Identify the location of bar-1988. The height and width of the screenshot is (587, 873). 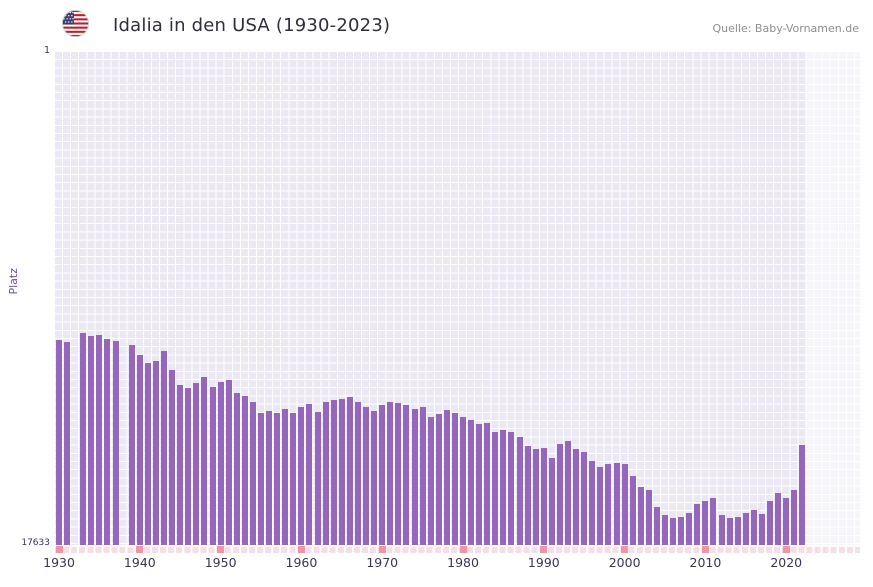
(527, 495).